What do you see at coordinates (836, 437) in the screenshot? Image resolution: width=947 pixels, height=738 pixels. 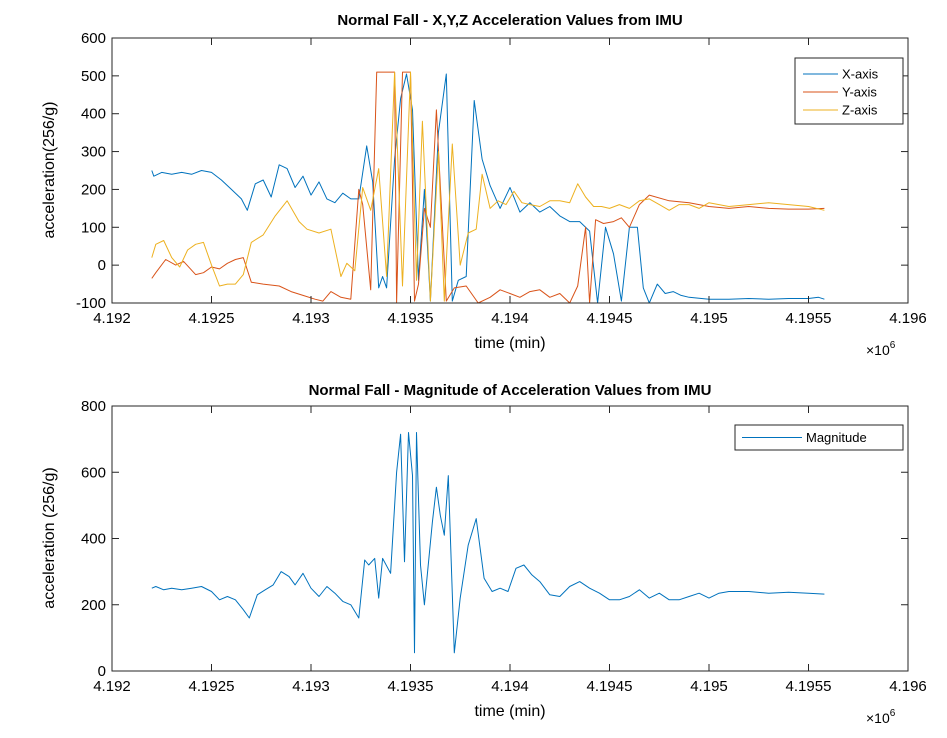 I see `legend-label-magnitude: Magnitude` at bounding box center [836, 437].